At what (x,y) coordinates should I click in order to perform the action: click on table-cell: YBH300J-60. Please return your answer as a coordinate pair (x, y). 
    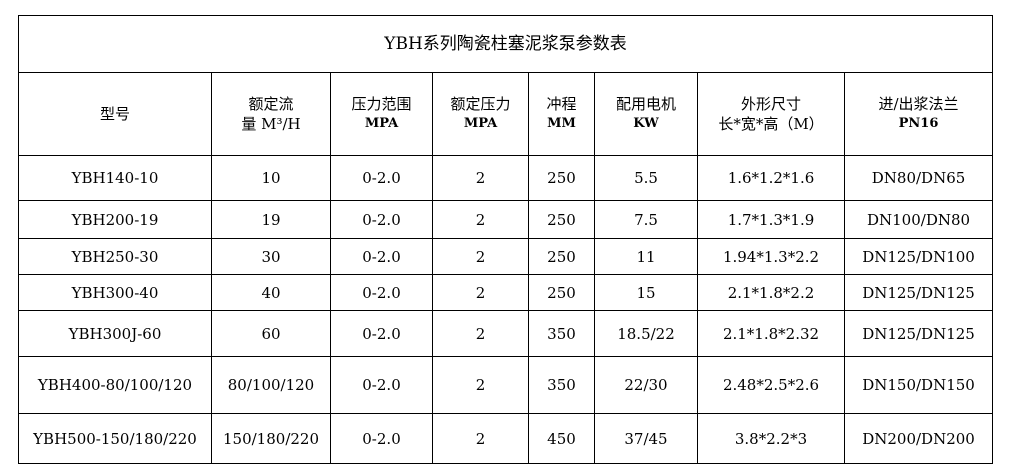
    Looking at the image, I should click on (115, 333).